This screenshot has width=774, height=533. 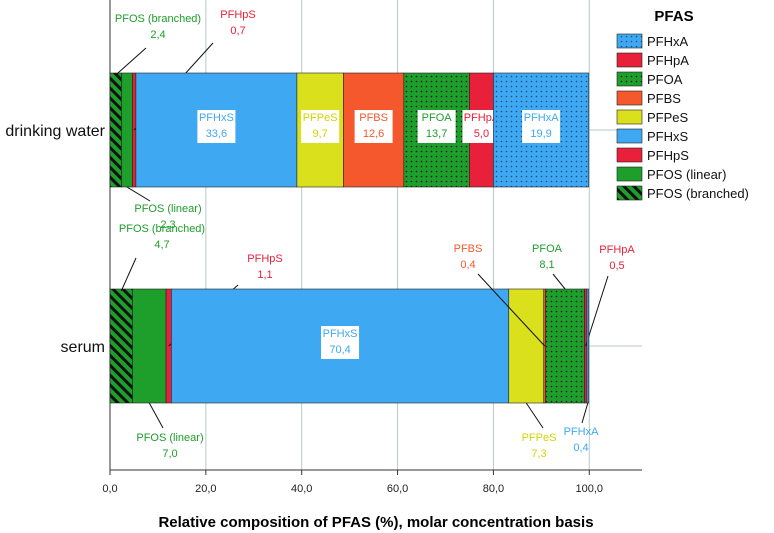 I want to click on data-label-value: 4,7, so click(x=161, y=245).